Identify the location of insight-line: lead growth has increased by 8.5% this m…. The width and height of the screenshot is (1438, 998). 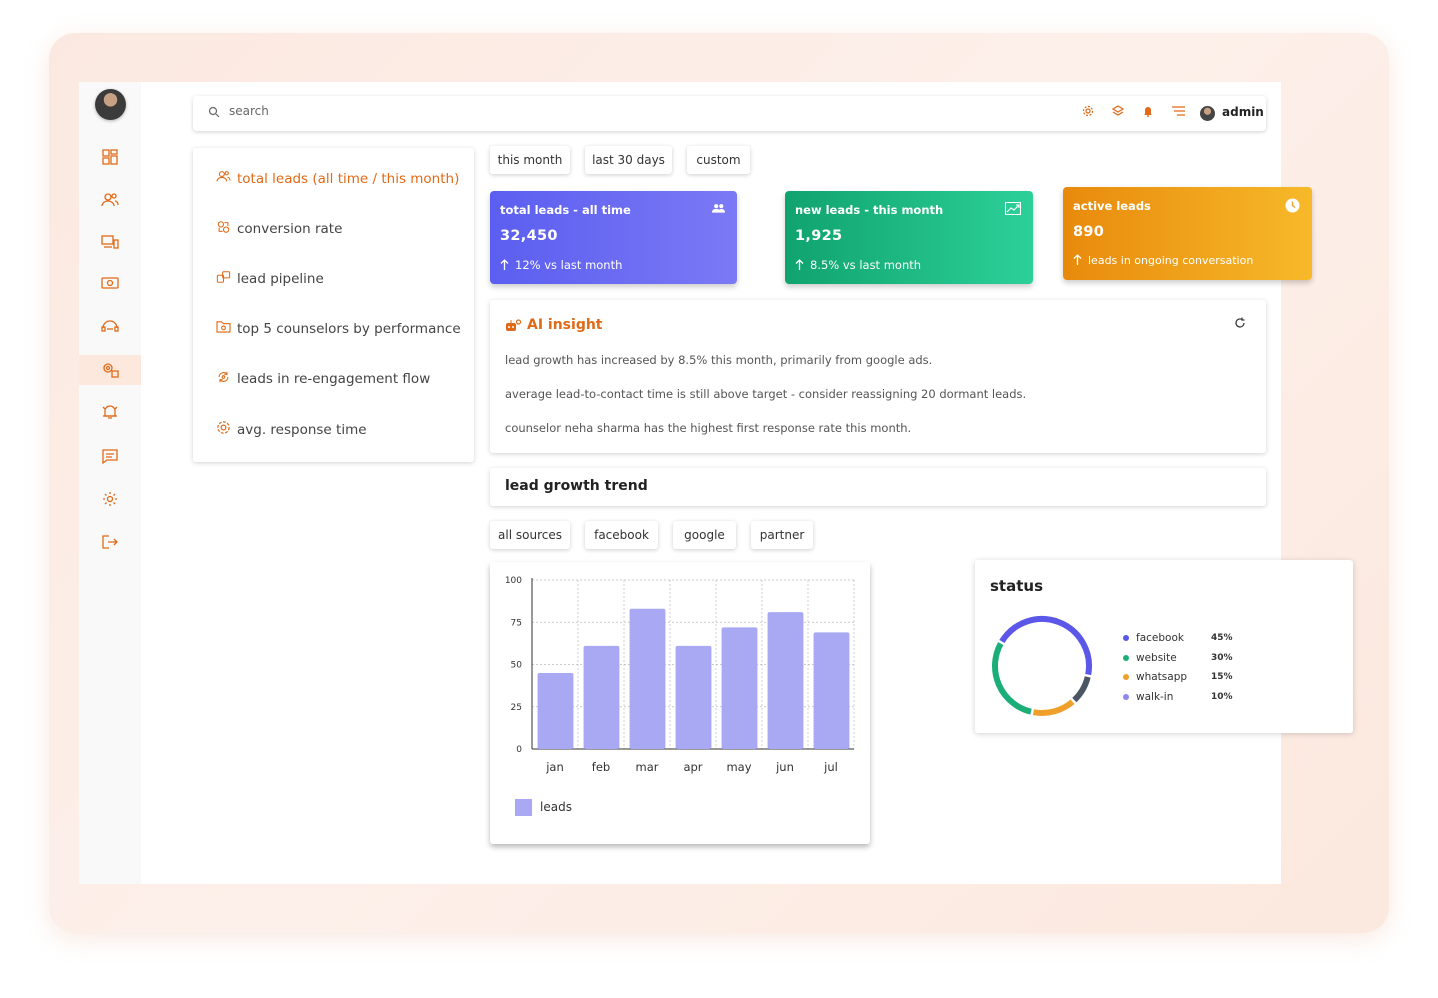
(719, 360).